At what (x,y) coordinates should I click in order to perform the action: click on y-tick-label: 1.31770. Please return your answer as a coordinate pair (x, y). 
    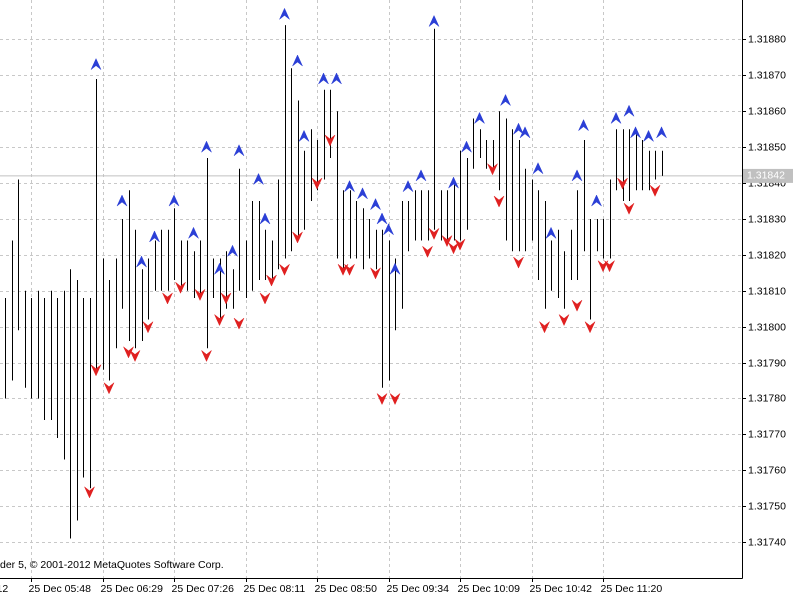
    Looking at the image, I should click on (767, 434).